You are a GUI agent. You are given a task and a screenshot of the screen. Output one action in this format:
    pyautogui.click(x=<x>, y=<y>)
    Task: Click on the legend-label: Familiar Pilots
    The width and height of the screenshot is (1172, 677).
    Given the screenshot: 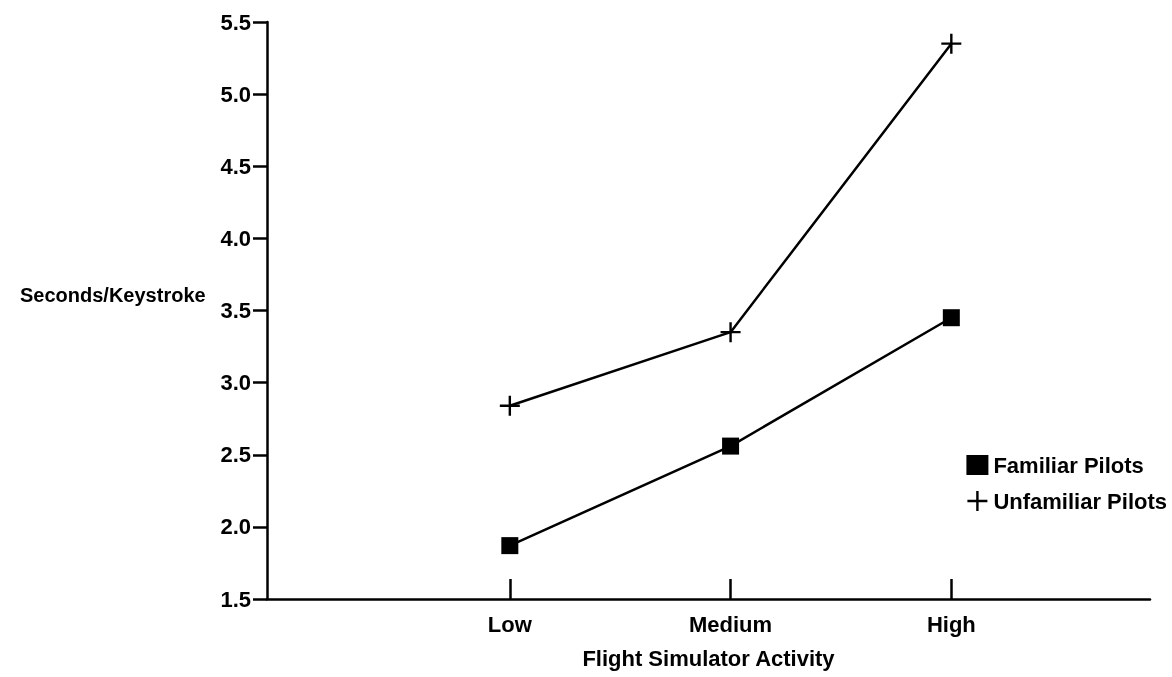 What is the action you would take?
    pyautogui.click(x=1068, y=465)
    